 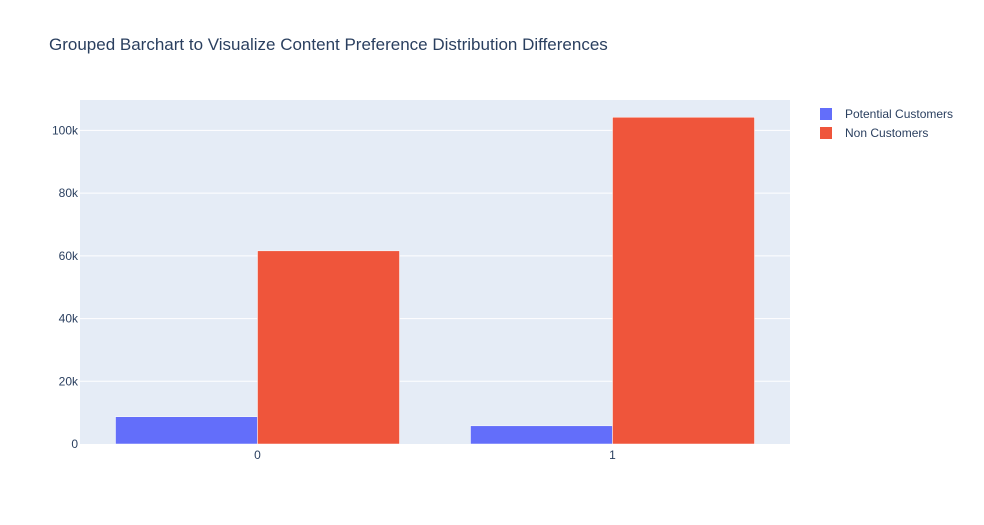 What do you see at coordinates (612, 455) in the screenshot?
I see `x-tick-label: 1` at bounding box center [612, 455].